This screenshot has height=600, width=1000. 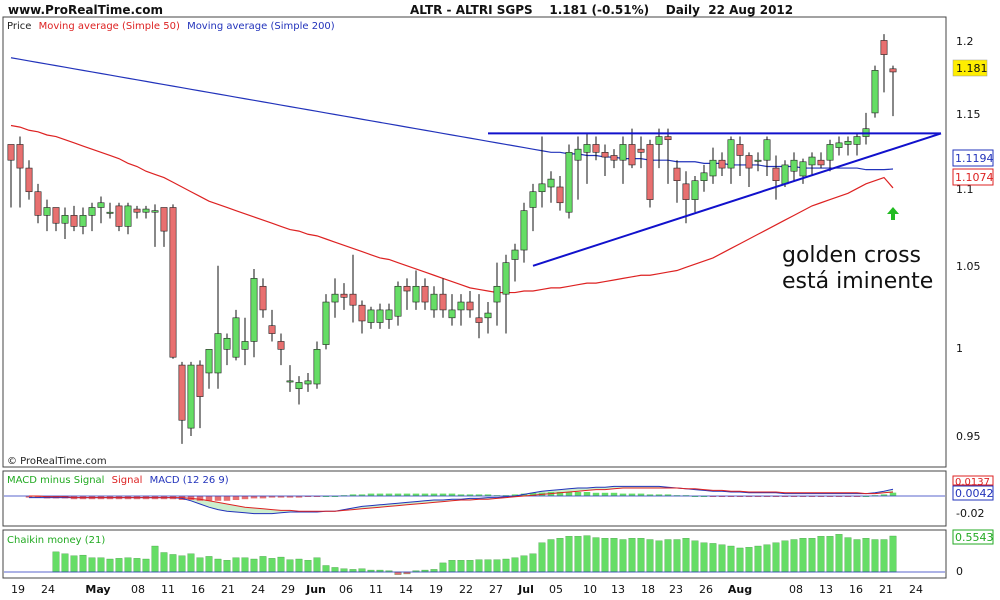 I want to click on x-tick-label: 16, so click(x=198, y=589).